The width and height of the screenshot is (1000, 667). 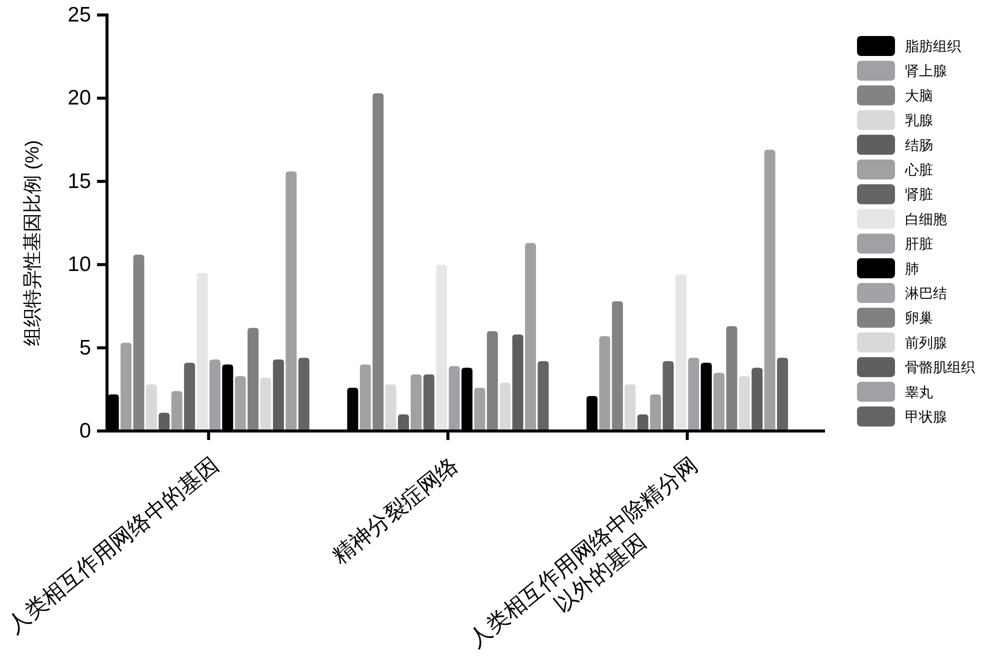 What do you see at coordinates (919, 95) in the screenshot?
I see `legend-label: 大脑` at bounding box center [919, 95].